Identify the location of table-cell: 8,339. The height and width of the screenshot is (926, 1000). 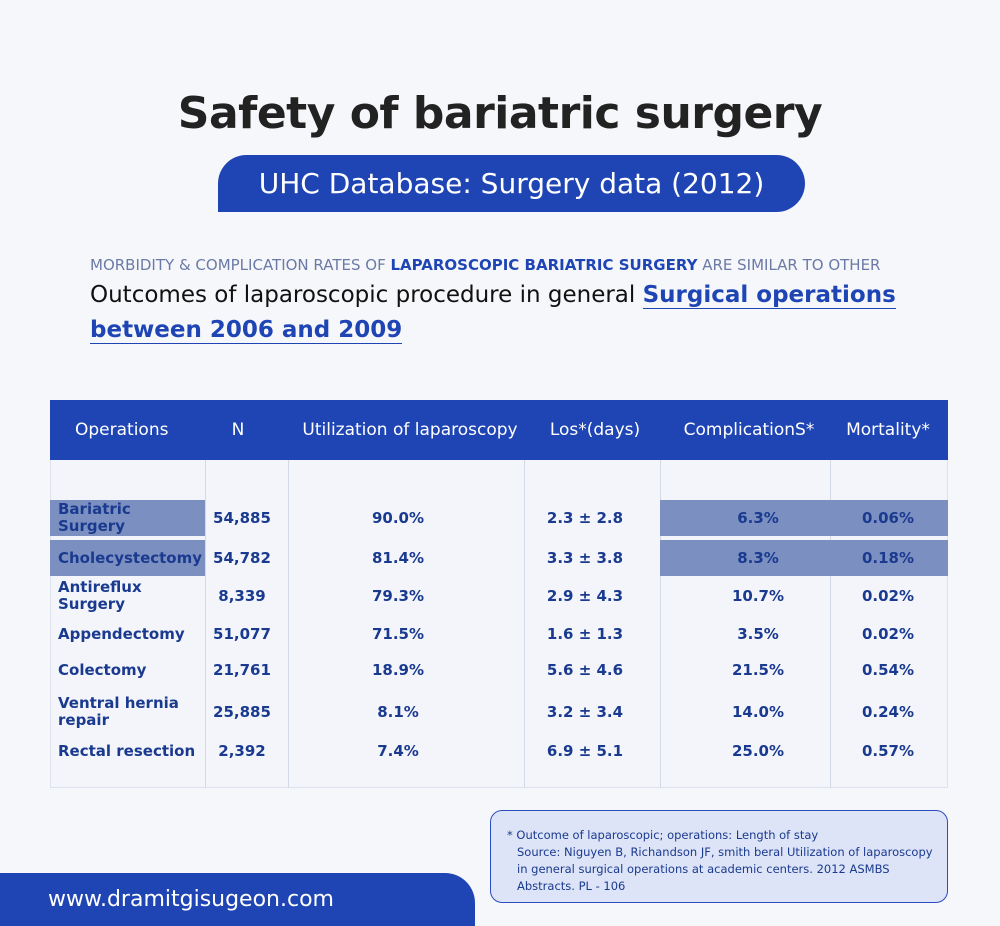
(242, 596).